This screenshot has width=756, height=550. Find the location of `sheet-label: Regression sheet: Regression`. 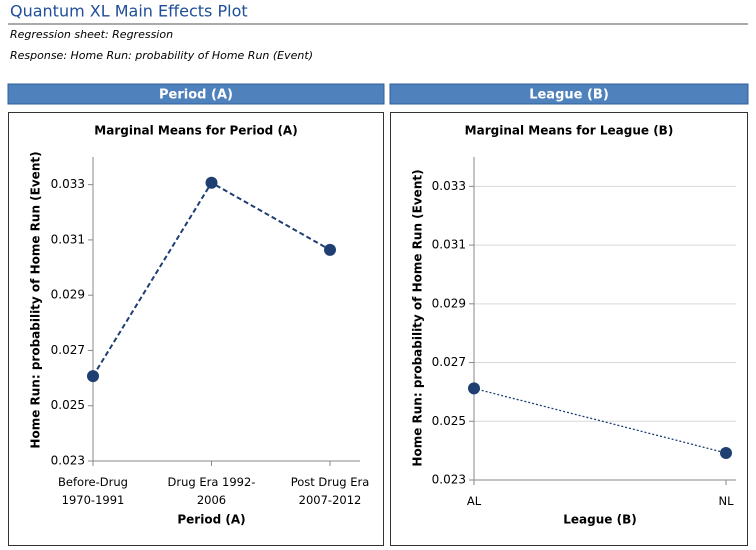

sheet-label: Regression sheet: Regression is located at coordinates (91, 34).